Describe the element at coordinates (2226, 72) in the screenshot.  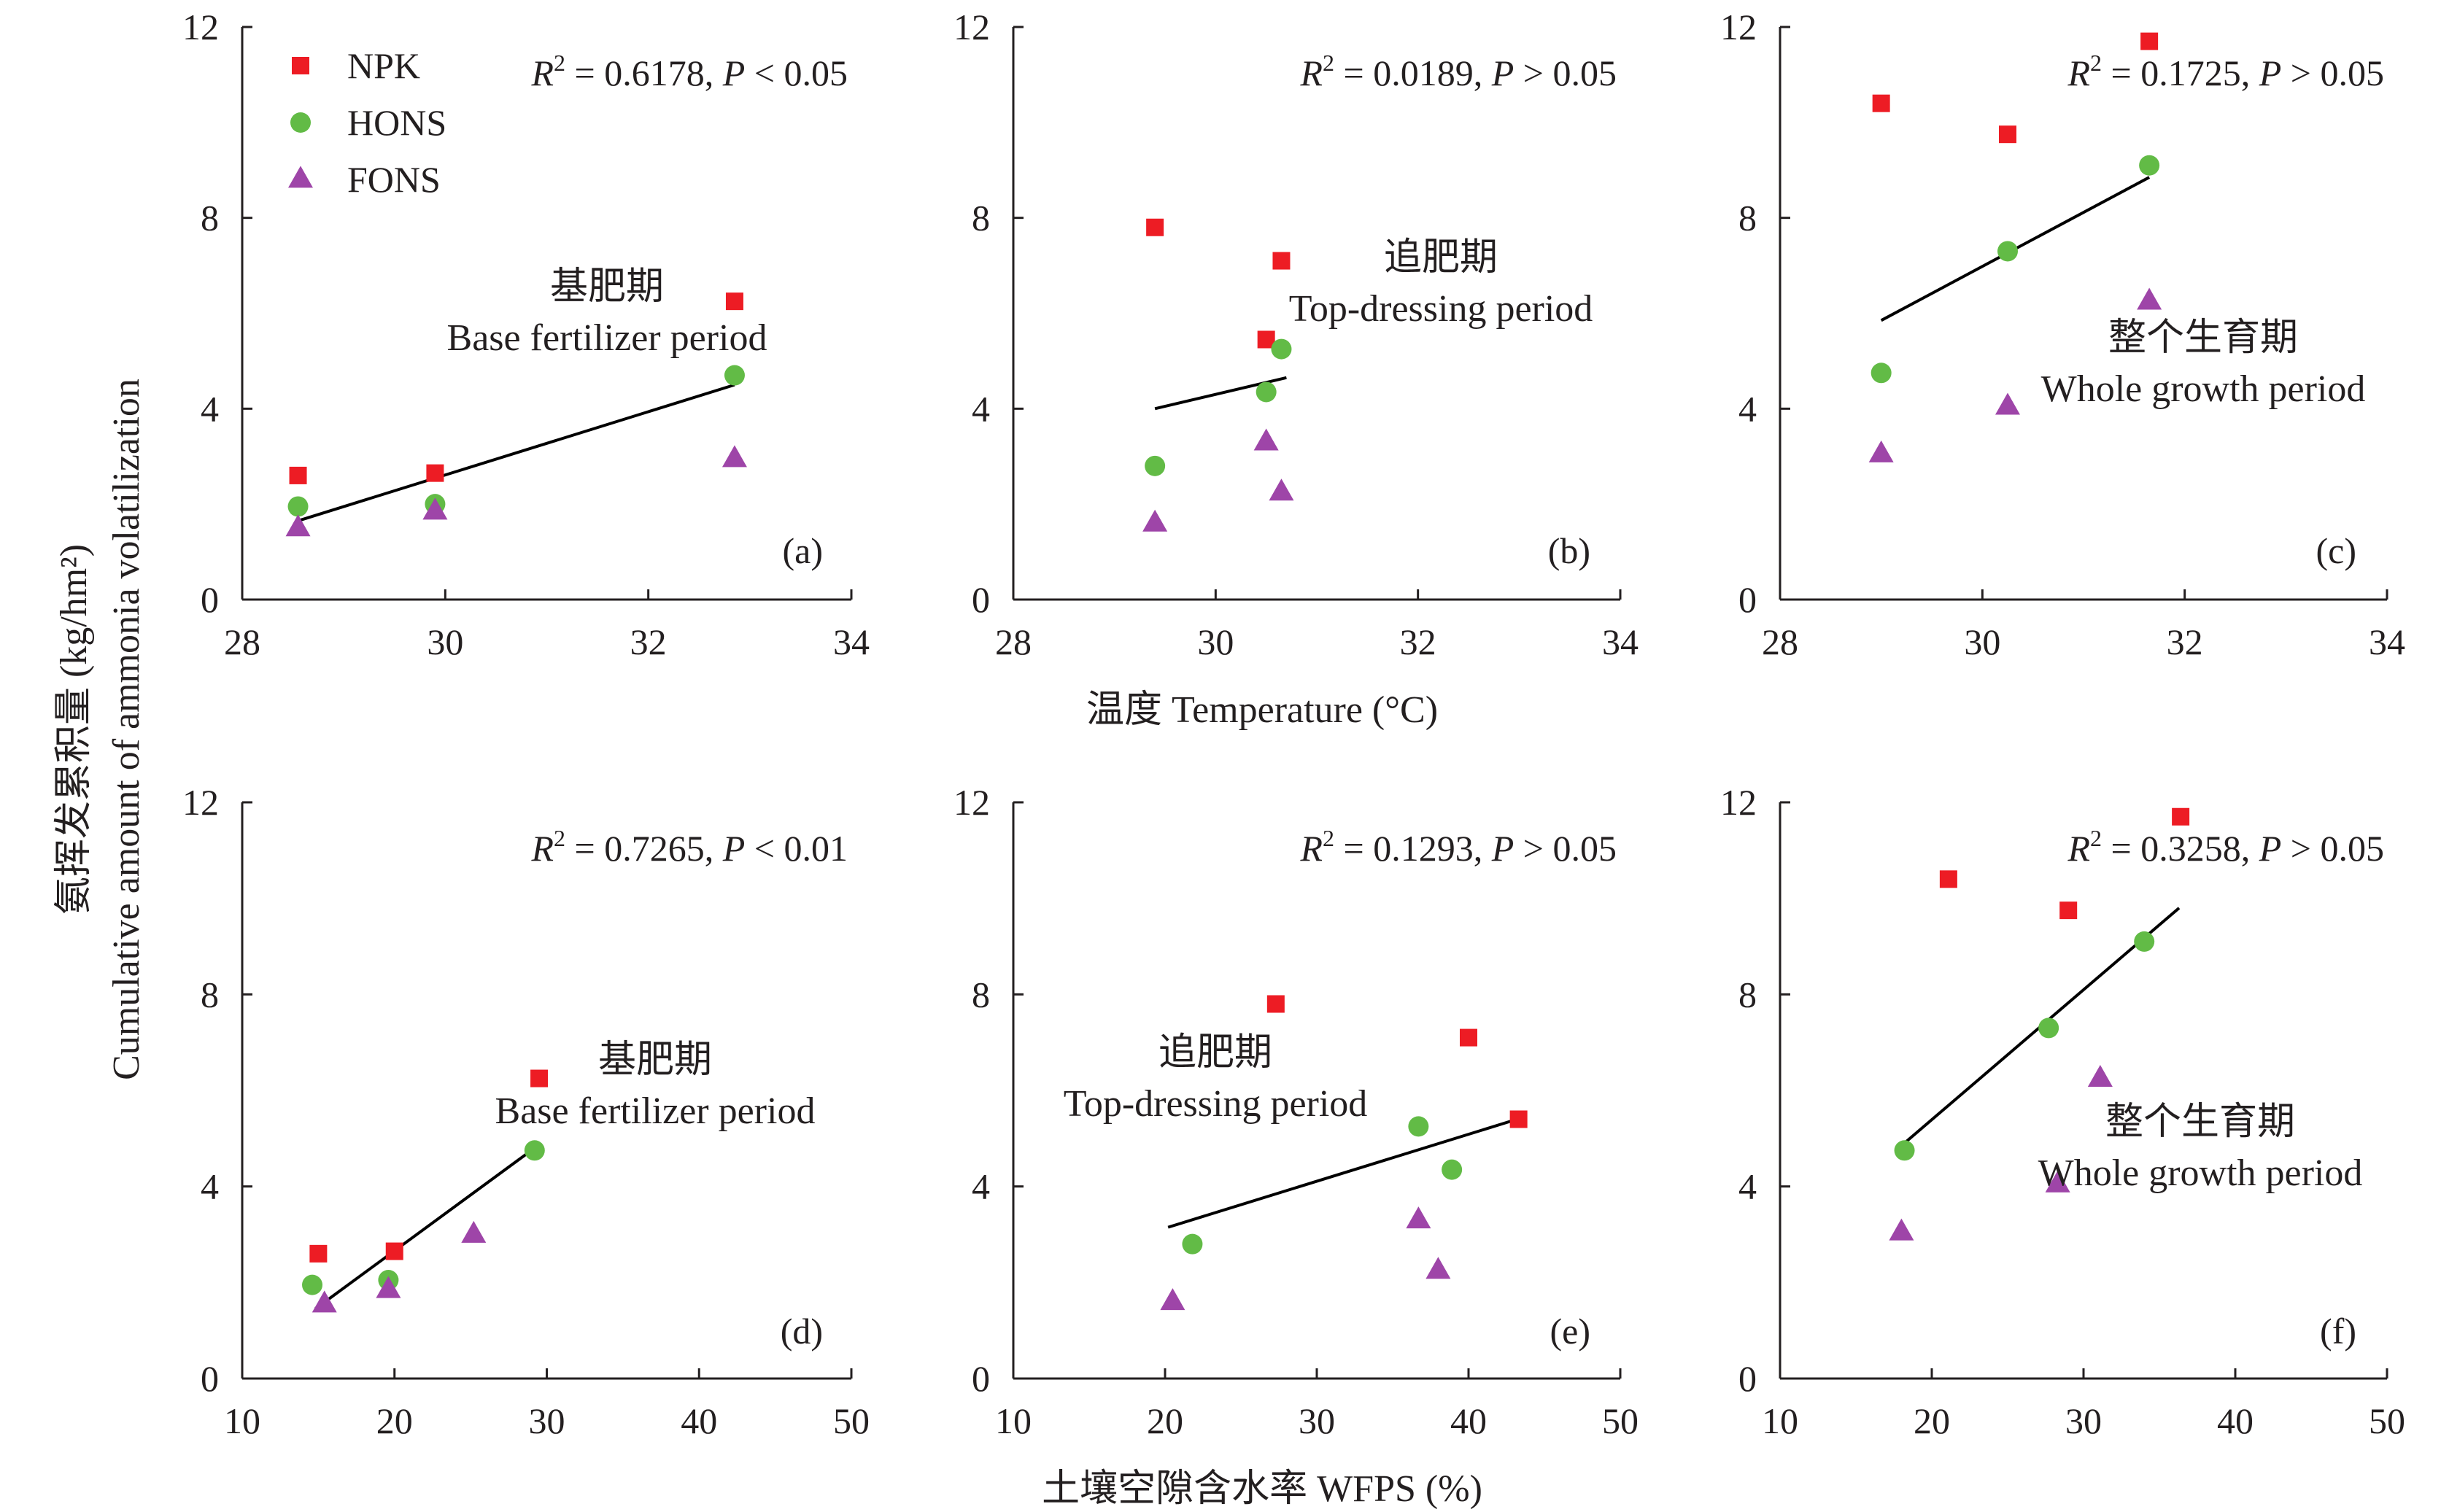
I see `r2-annotation: R2 = 0.1725, P > 0.05` at that location.